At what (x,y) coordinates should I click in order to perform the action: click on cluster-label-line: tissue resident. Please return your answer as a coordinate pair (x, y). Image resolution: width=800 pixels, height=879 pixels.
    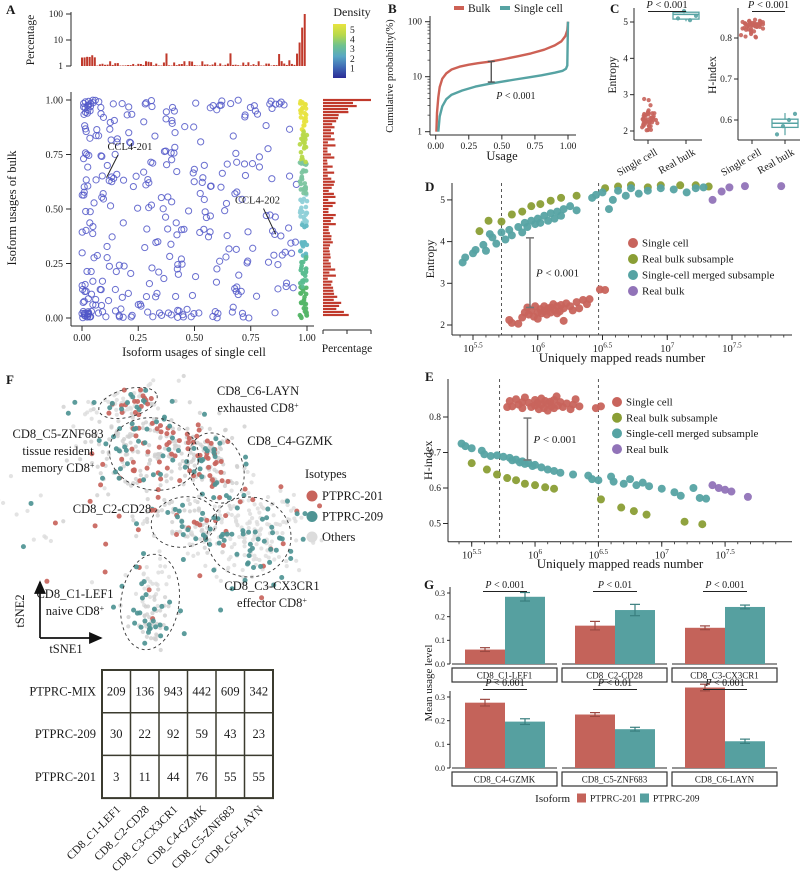
    Looking at the image, I should click on (58, 451).